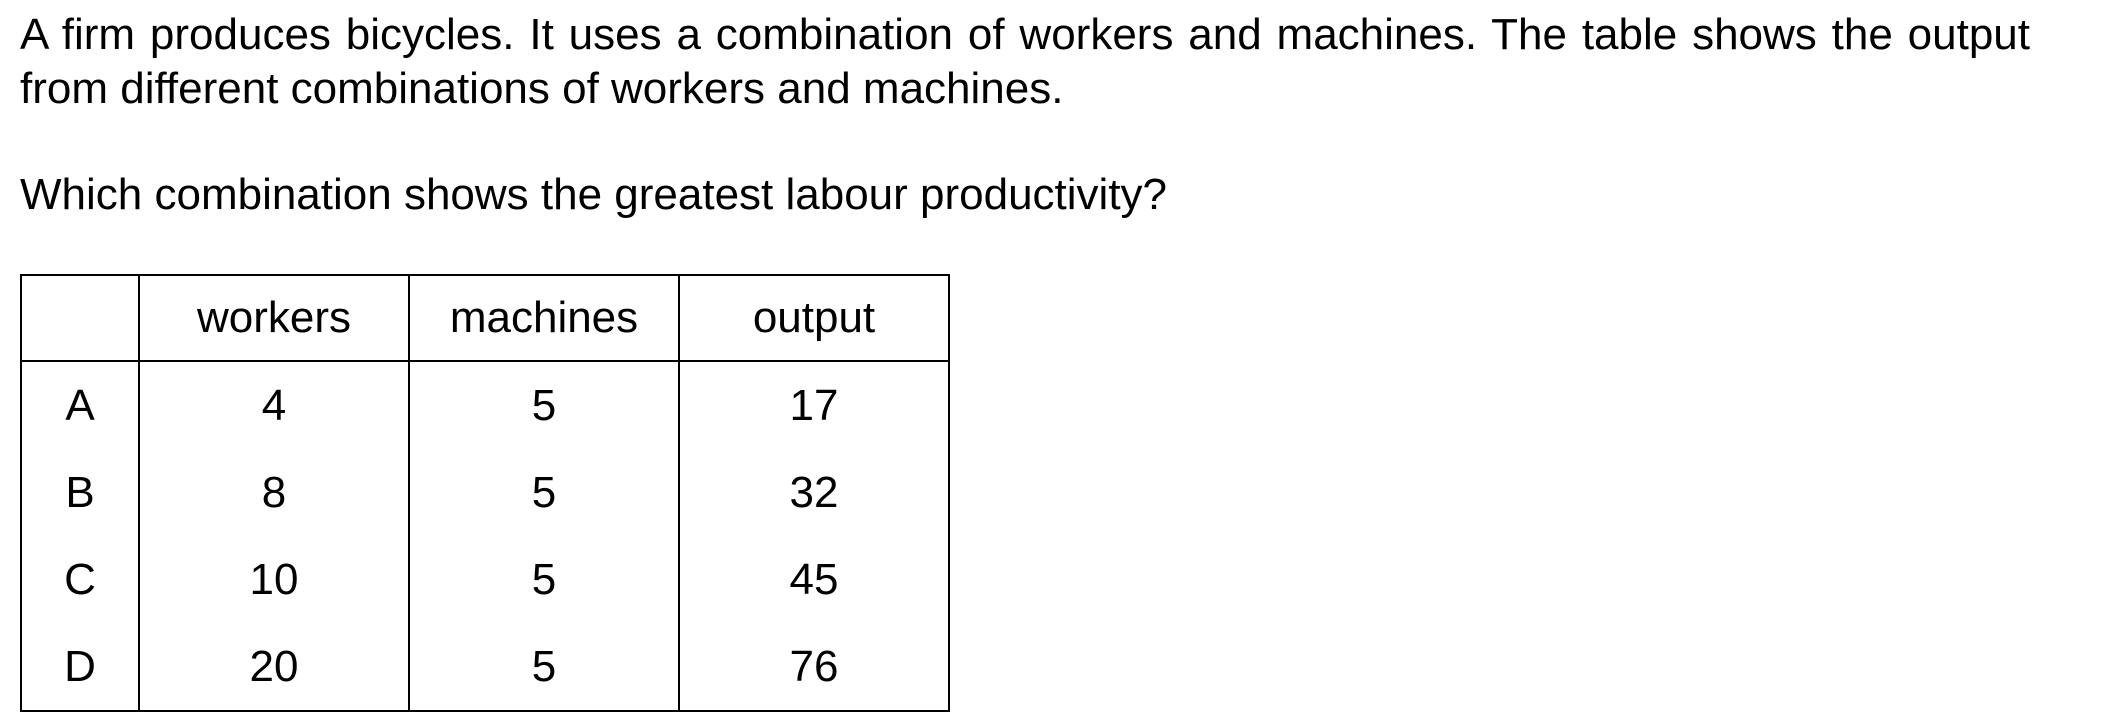 This screenshot has width=2101, height=721. I want to click on cell-workers: 4, so click(274, 405).